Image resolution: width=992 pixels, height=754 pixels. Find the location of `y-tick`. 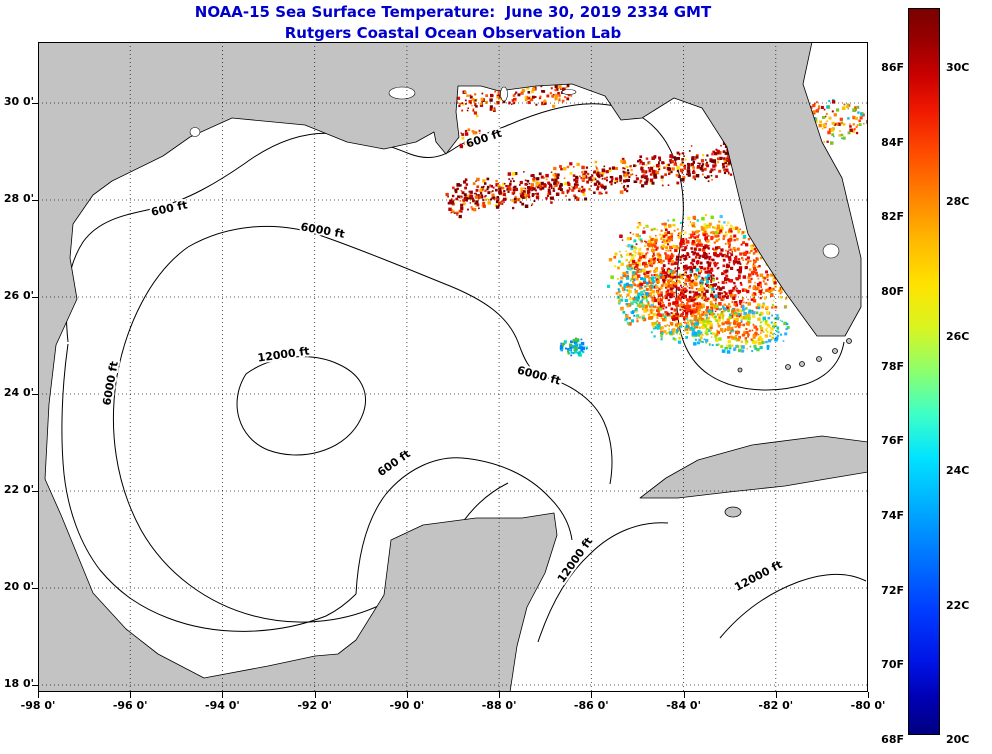

y-tick is located at coordinates (35, 588).